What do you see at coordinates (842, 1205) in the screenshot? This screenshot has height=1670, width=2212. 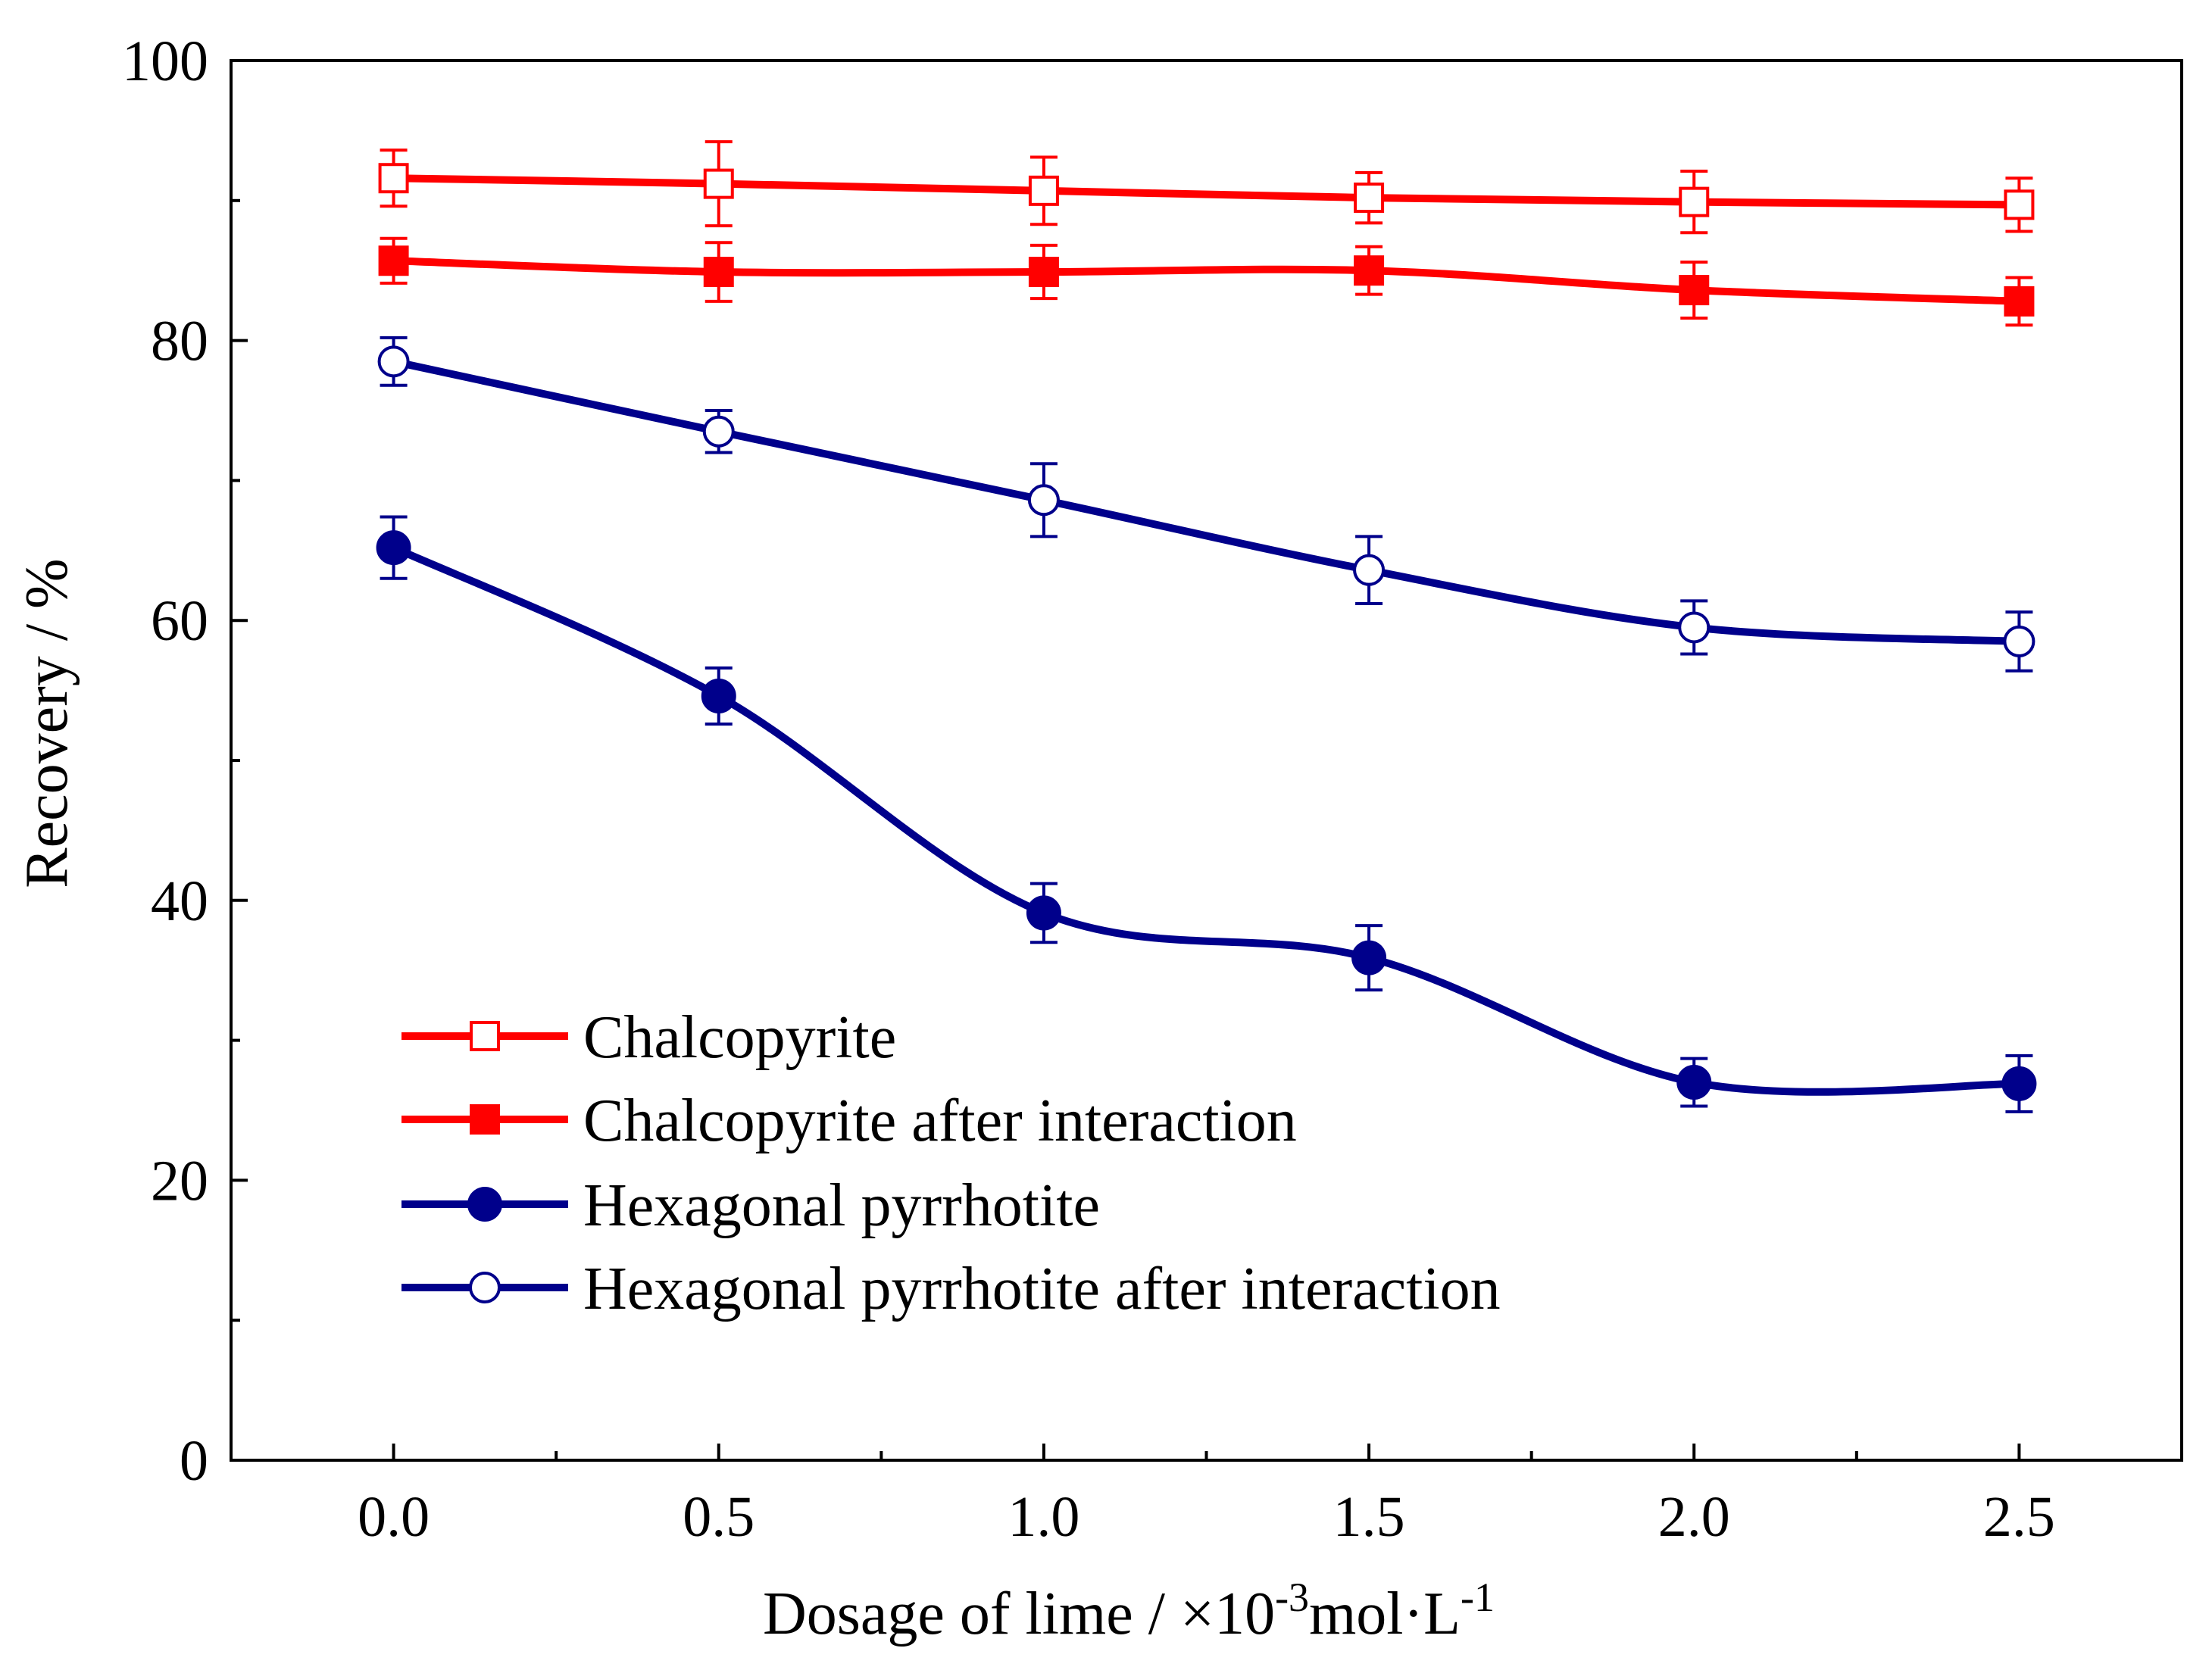 I see `legend-label: Hexagonal pyrrhotite` at bounding box center [842, 1205].